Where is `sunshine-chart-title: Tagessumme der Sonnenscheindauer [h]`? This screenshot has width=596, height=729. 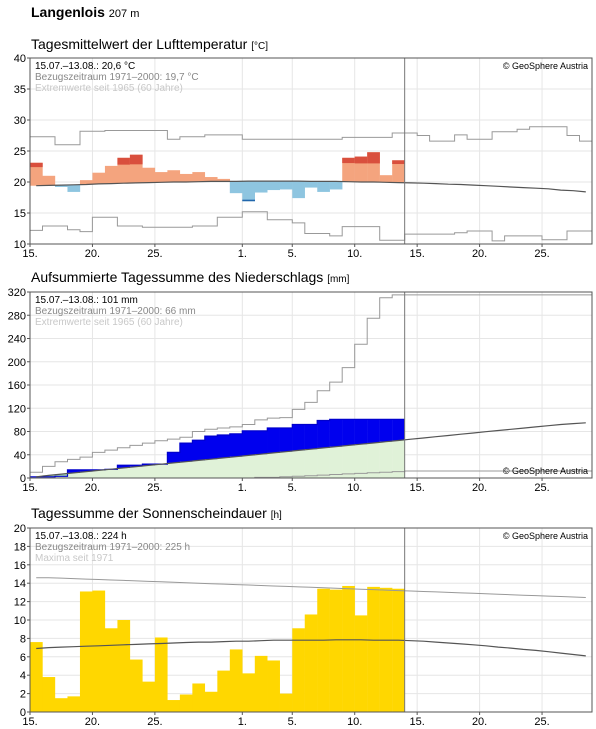
sunshine-chart-title: Tagessumme der Sonnenscheindauer [h] is located at coordinates (156, 513).